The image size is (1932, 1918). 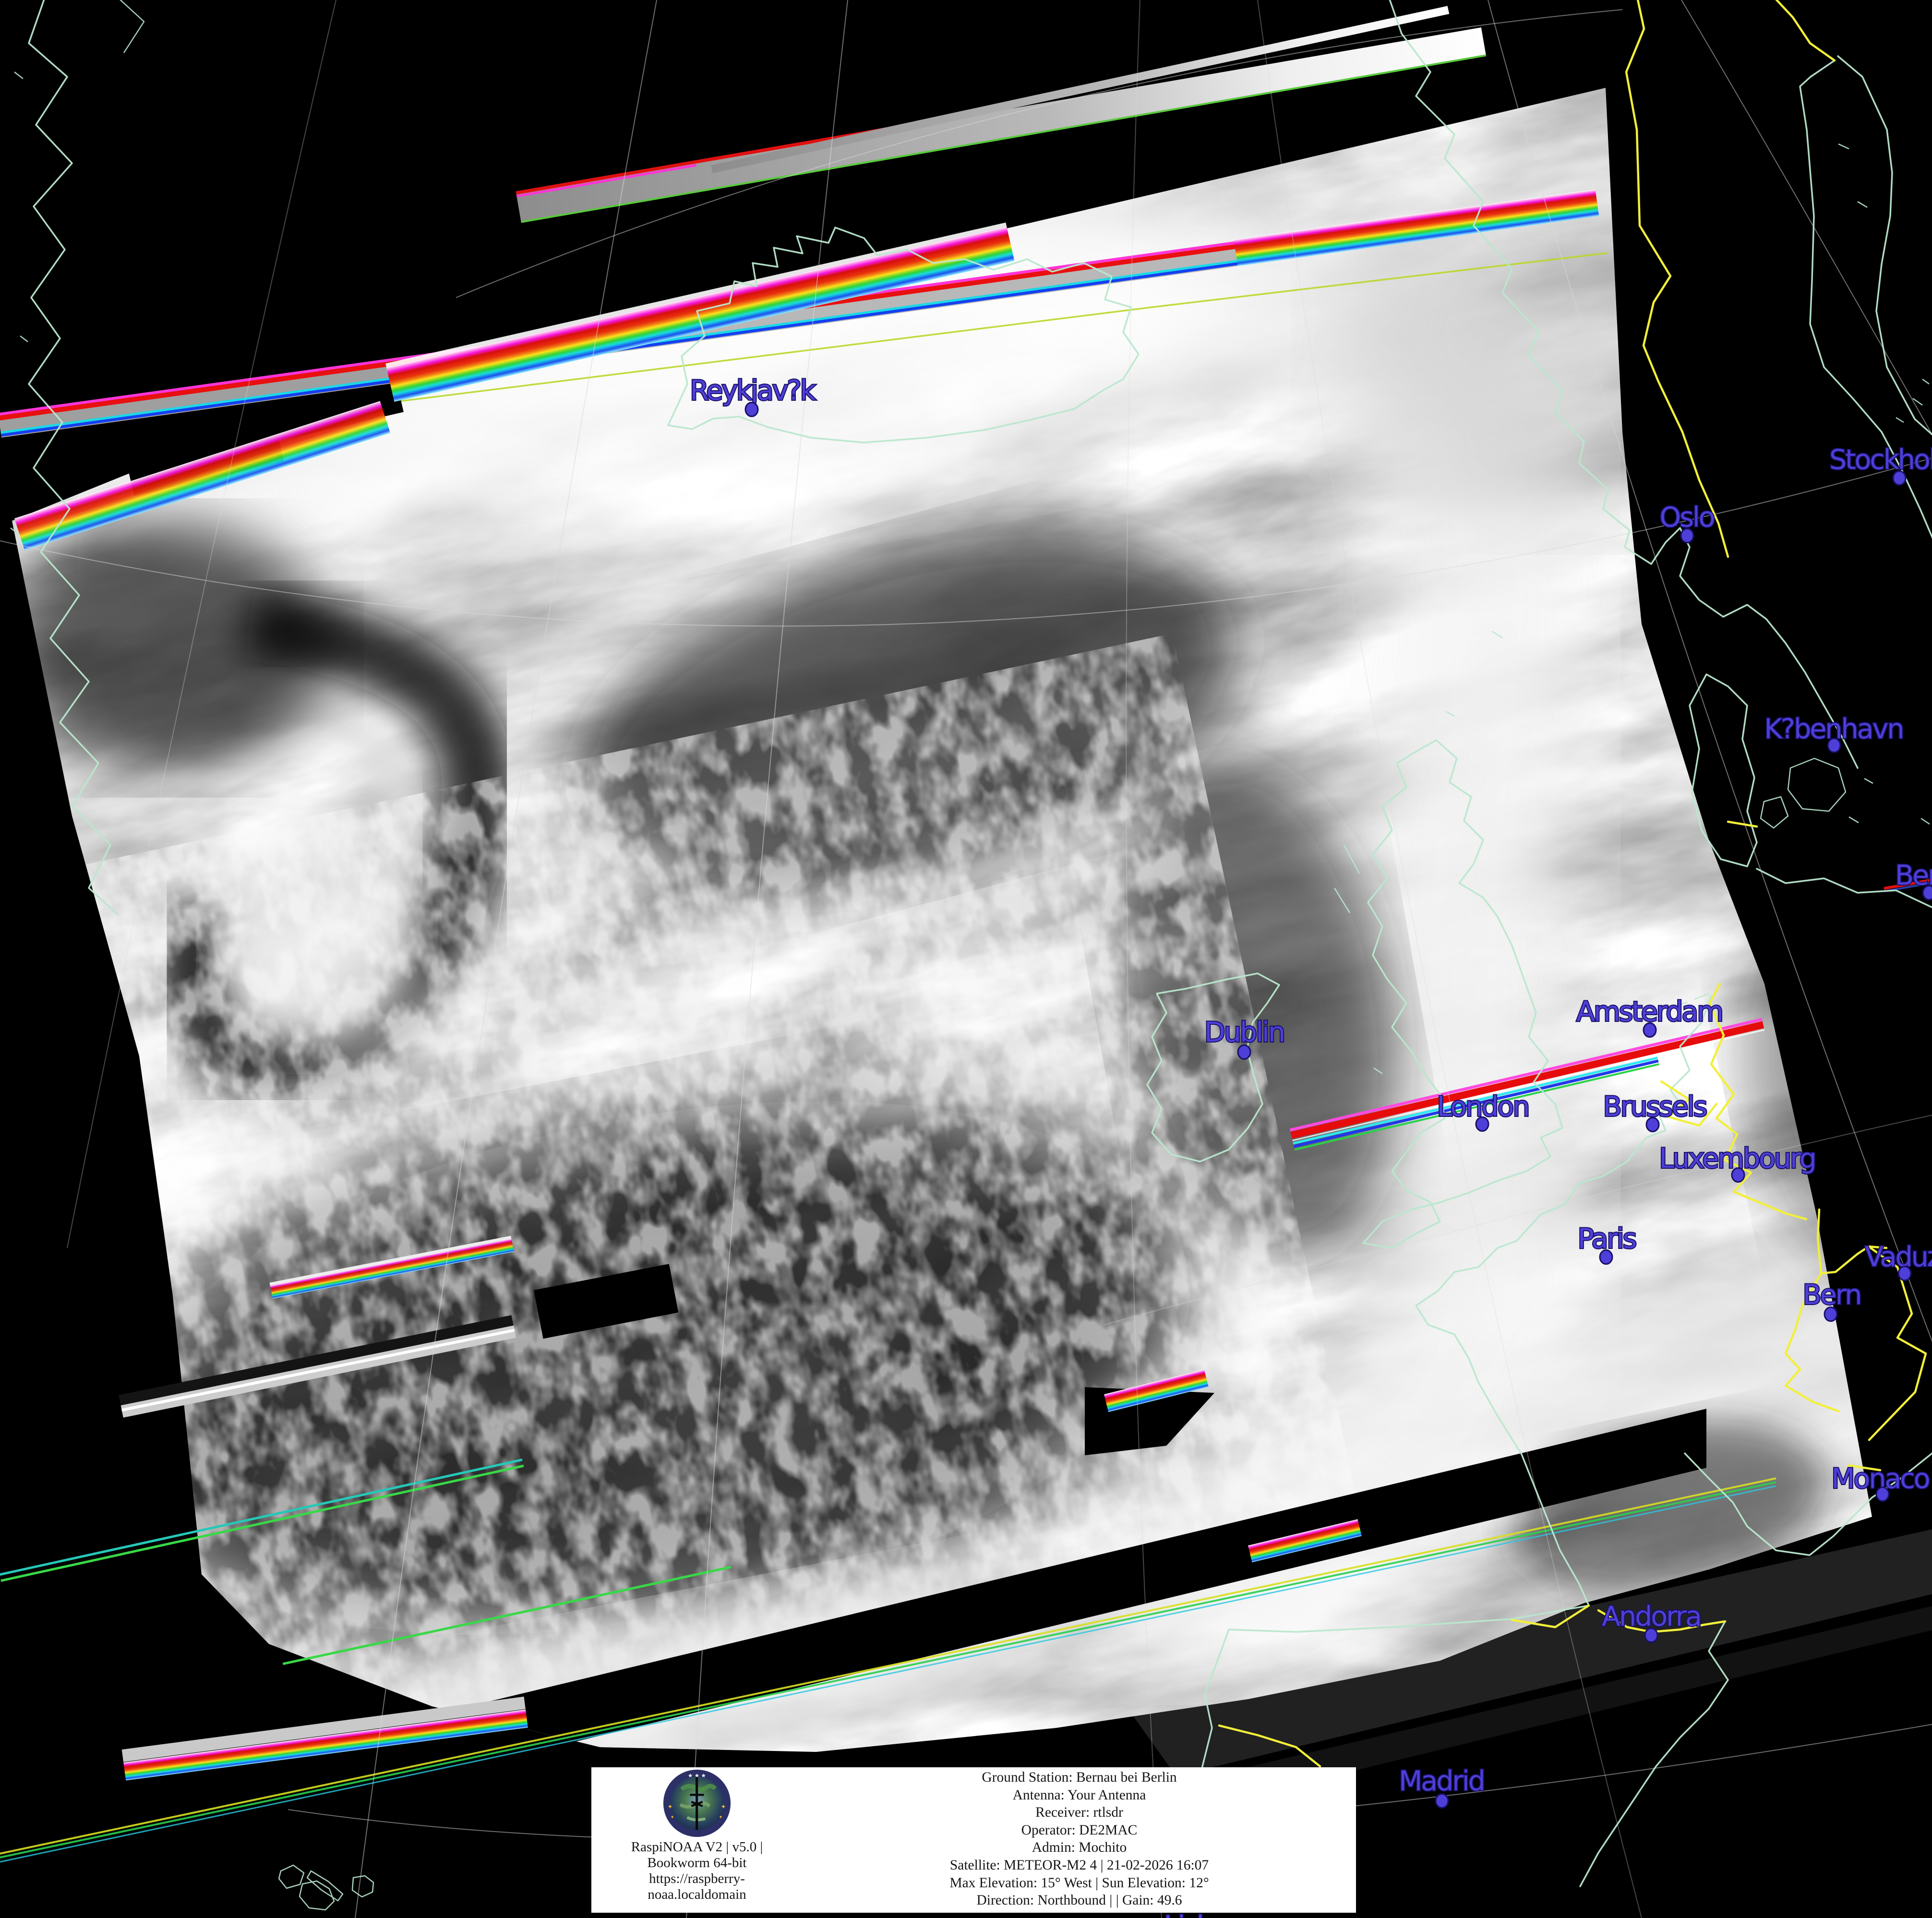 What do you see at coordinates (697, 1803) in the screenshot?
I see `raspinoaa-earth-emblem-icon: ★ ★ ★ ✦ ✦ ✦ ✦` at bounding box center [697, 1803].